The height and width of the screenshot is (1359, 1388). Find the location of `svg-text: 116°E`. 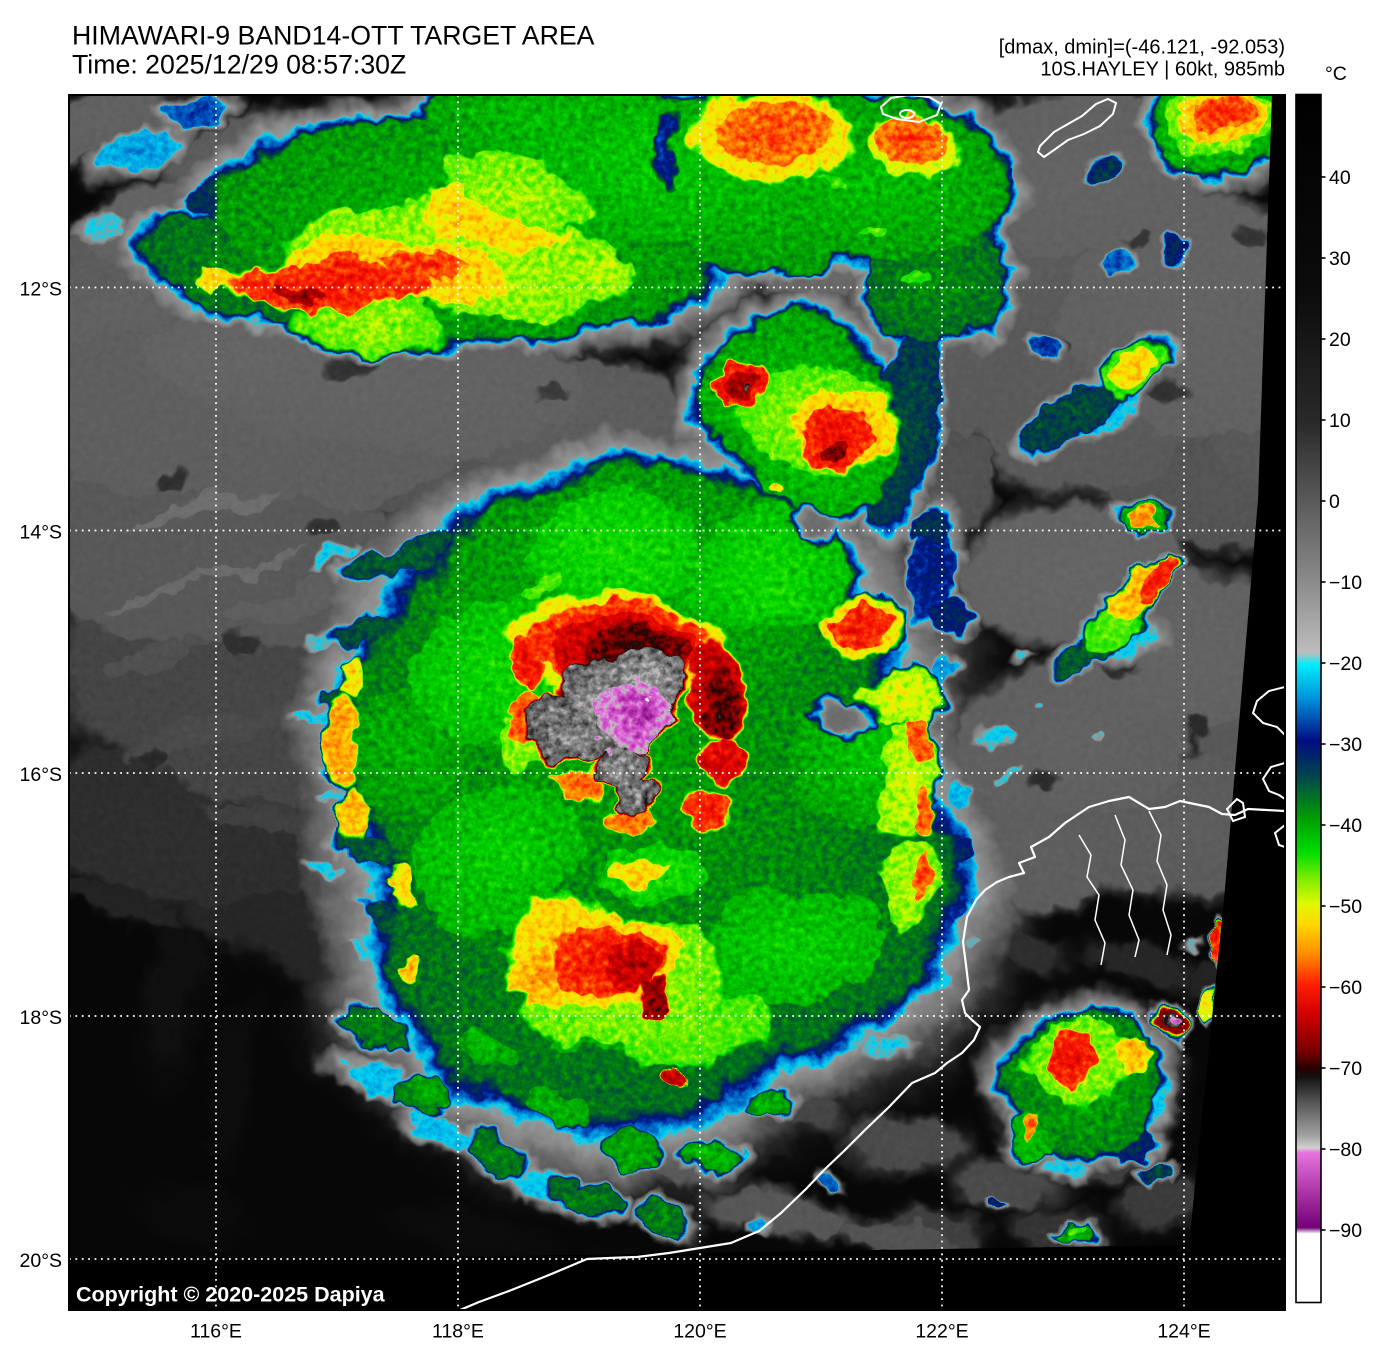

svg-text: 116°E is located at coordinates (216, 1332).